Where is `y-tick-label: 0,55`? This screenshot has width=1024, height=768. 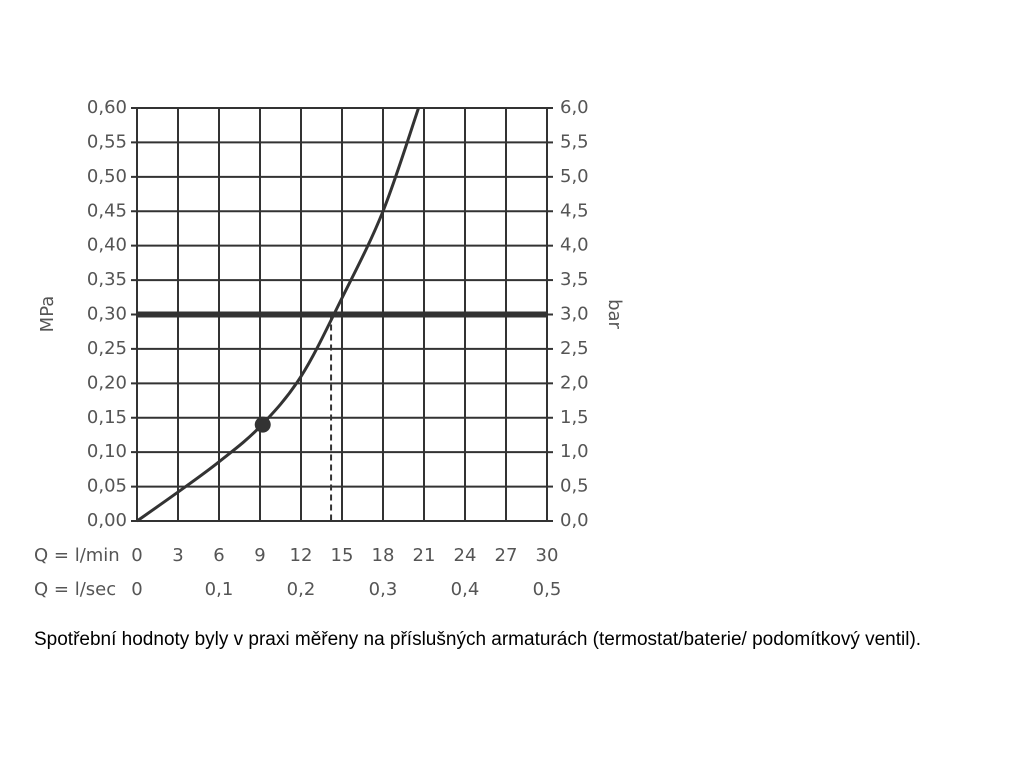
y-tick-label: 0,55 is located at coordinates (107, 141).